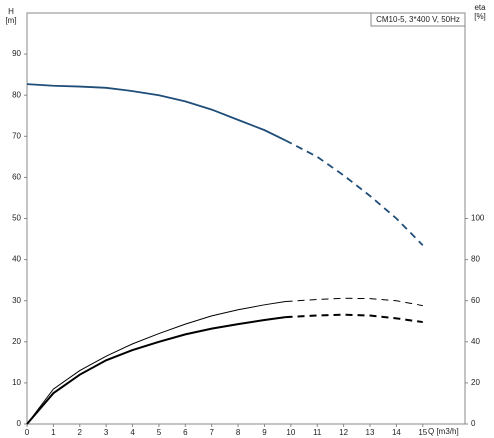 This screenshot has width=494, height=438. Describe the element at coordinates (185, 432) in the screenshot. I see `x-tick-label: 6` at that location.